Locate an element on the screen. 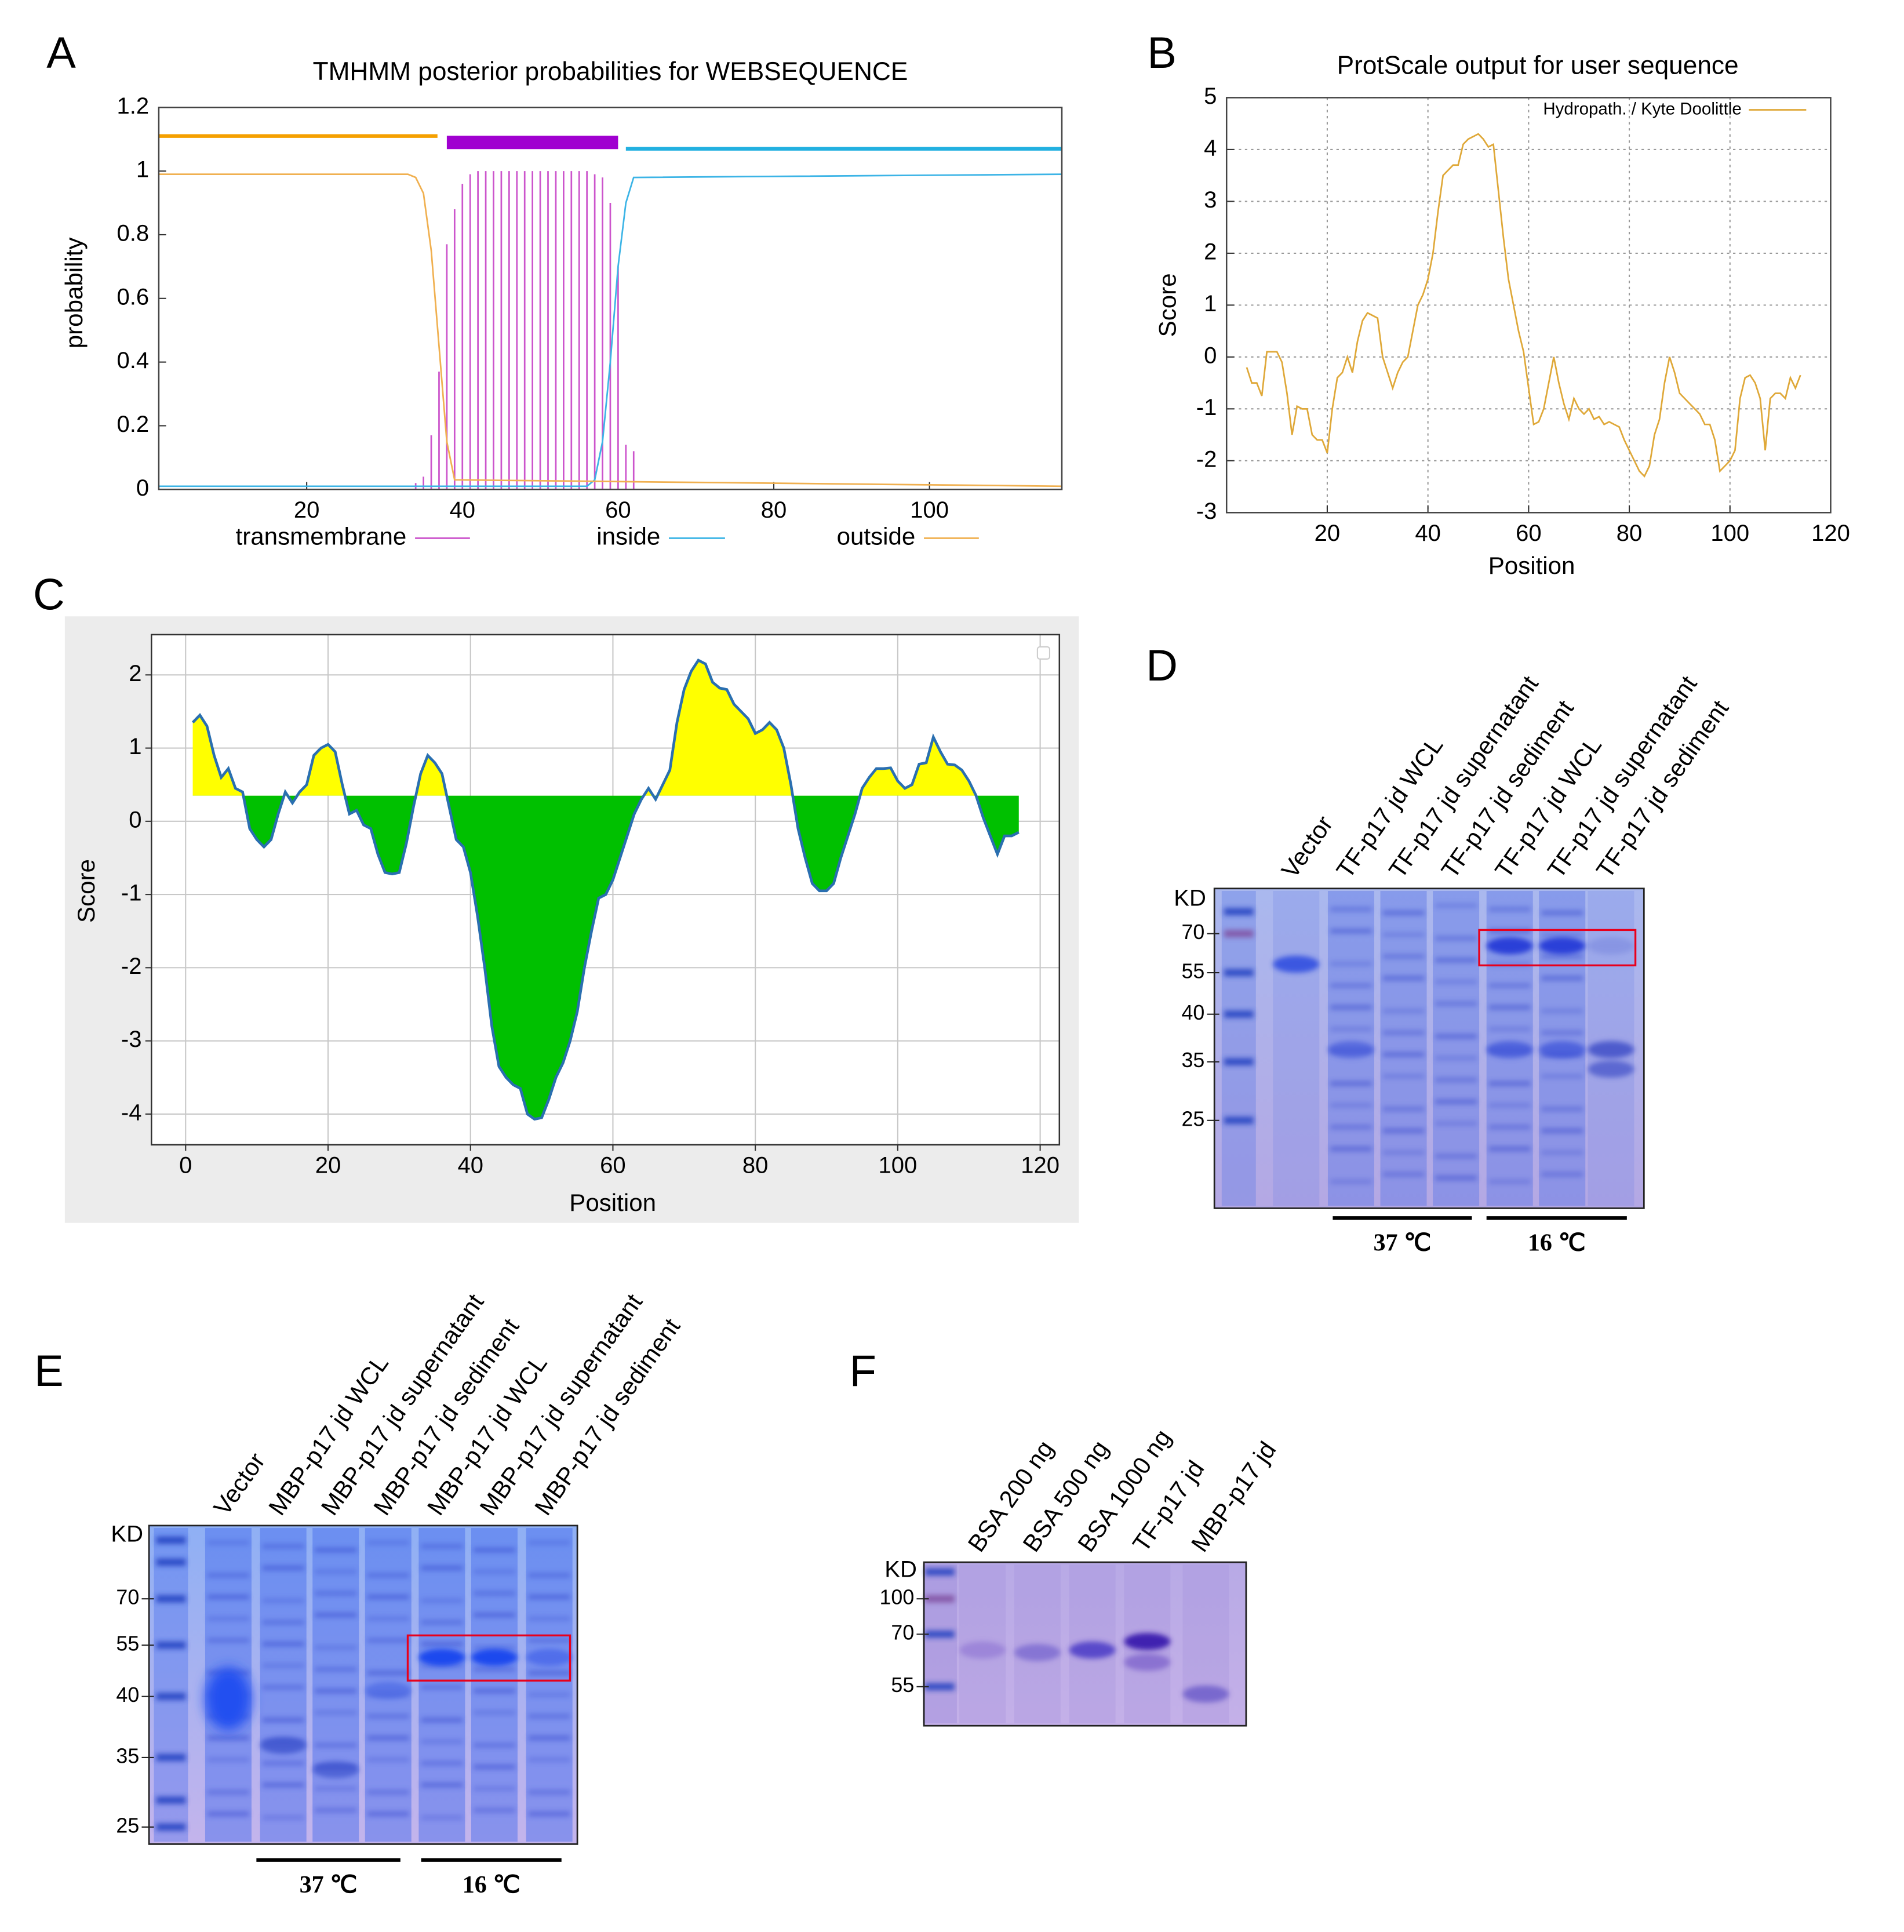  y-tick-label: 3 is located at coordinates (1211, 200).